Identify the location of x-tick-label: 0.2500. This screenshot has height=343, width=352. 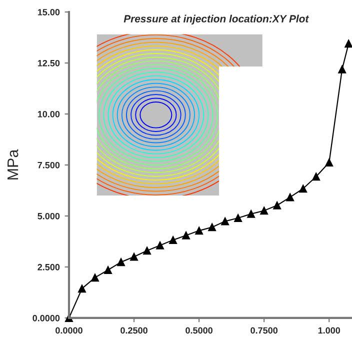
(134, 330).